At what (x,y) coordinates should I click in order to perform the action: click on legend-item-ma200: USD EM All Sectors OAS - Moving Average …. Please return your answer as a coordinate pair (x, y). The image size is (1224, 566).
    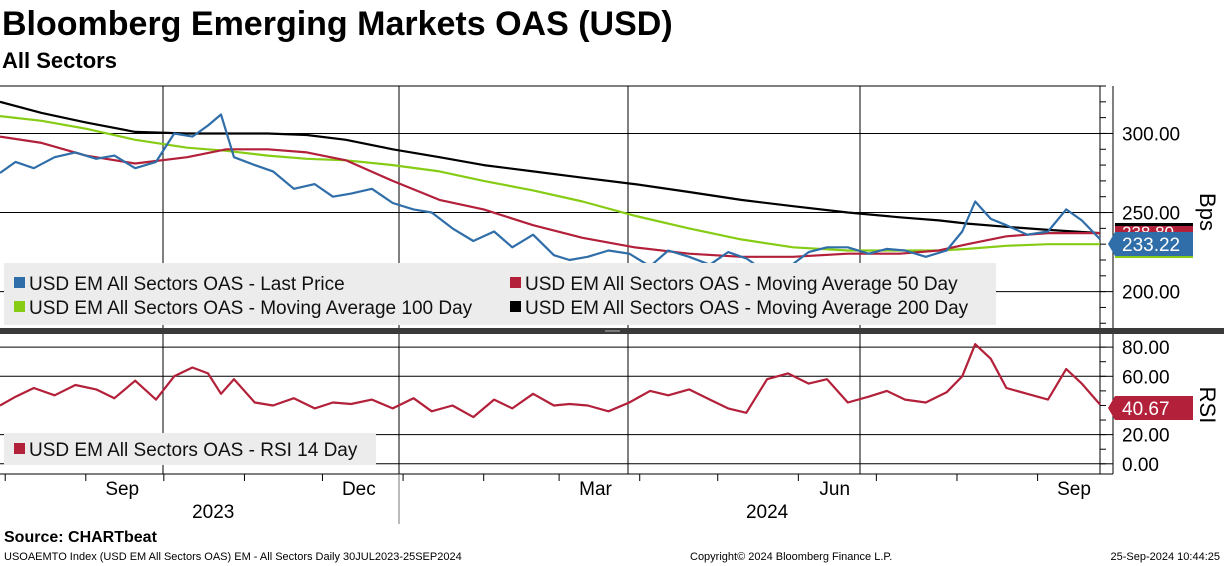
    Looking at the image, I should click on (739, 308).